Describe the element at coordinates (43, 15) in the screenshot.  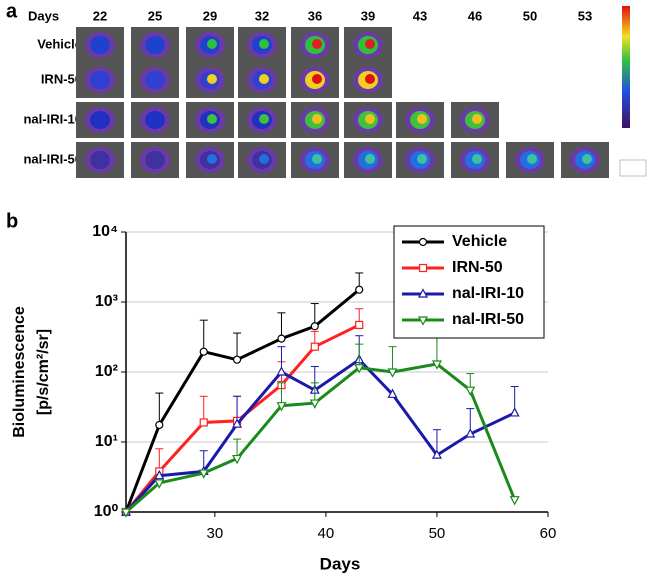
I see `days-label: Days` at that location.